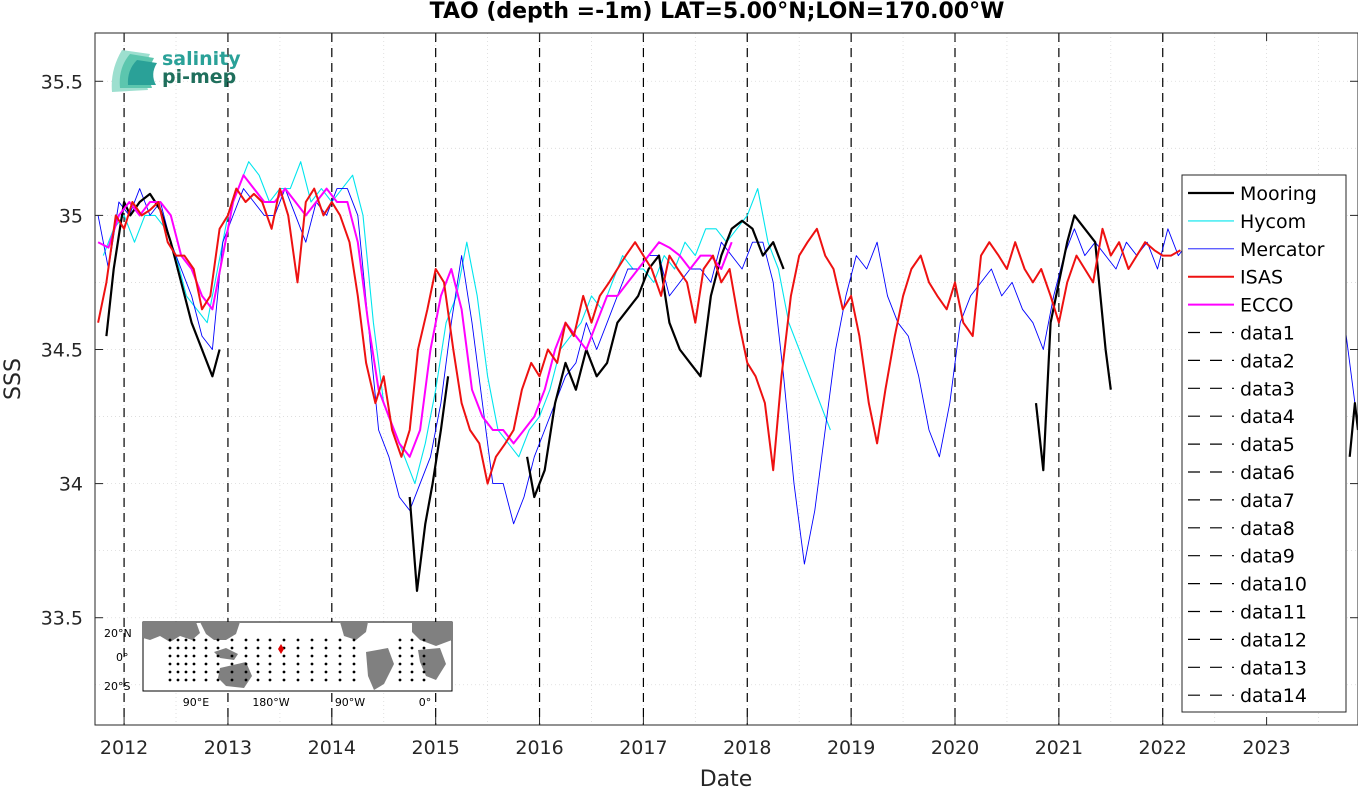 The image size is (1358, 790). I want to click on legend-label-data9: data9, so click(1267, 557).